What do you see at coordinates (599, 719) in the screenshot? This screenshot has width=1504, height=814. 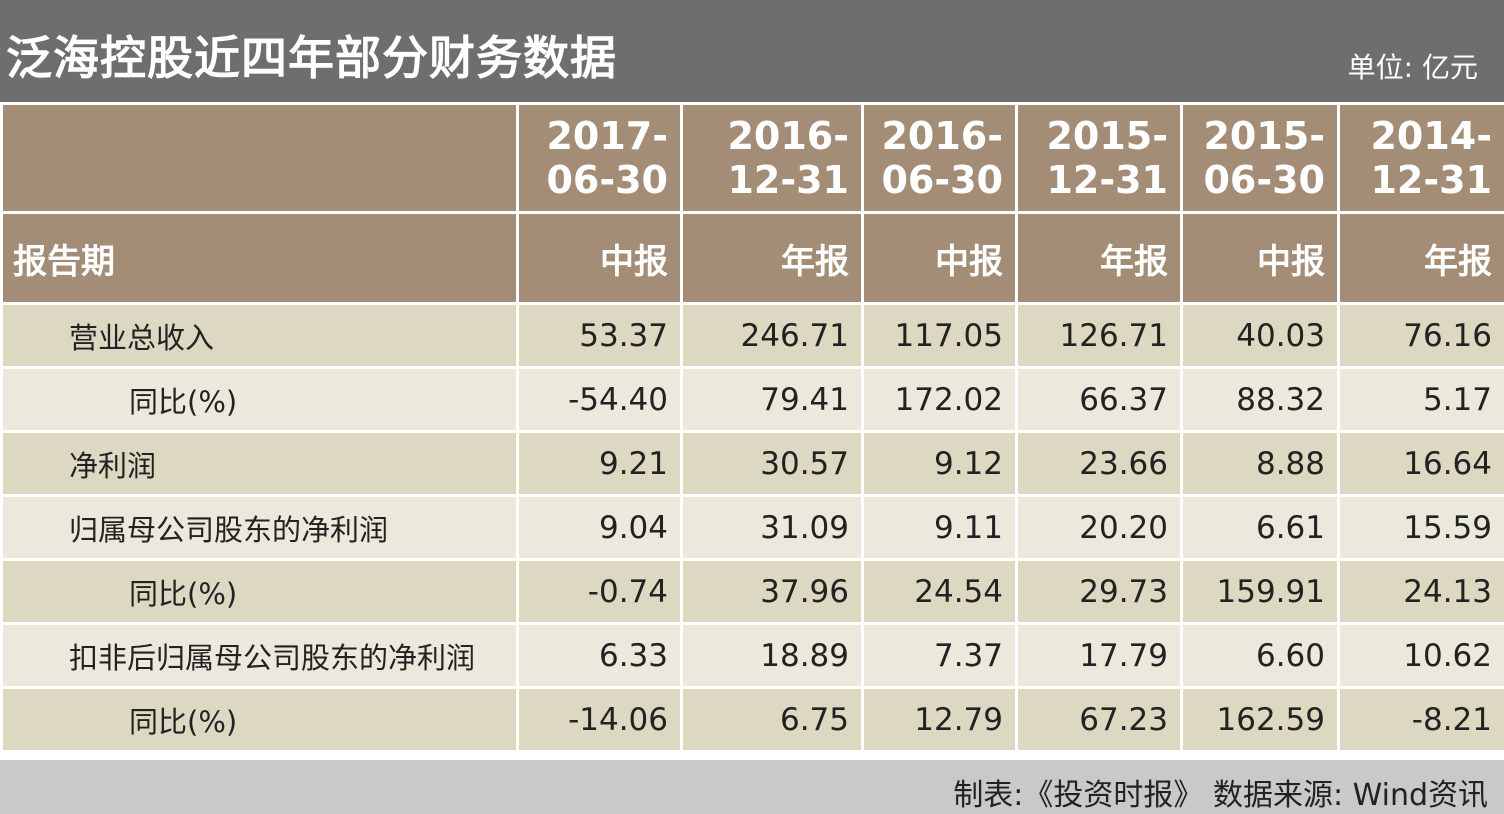 I see `cell-value: -14.06` at bounding box center [599, 719].